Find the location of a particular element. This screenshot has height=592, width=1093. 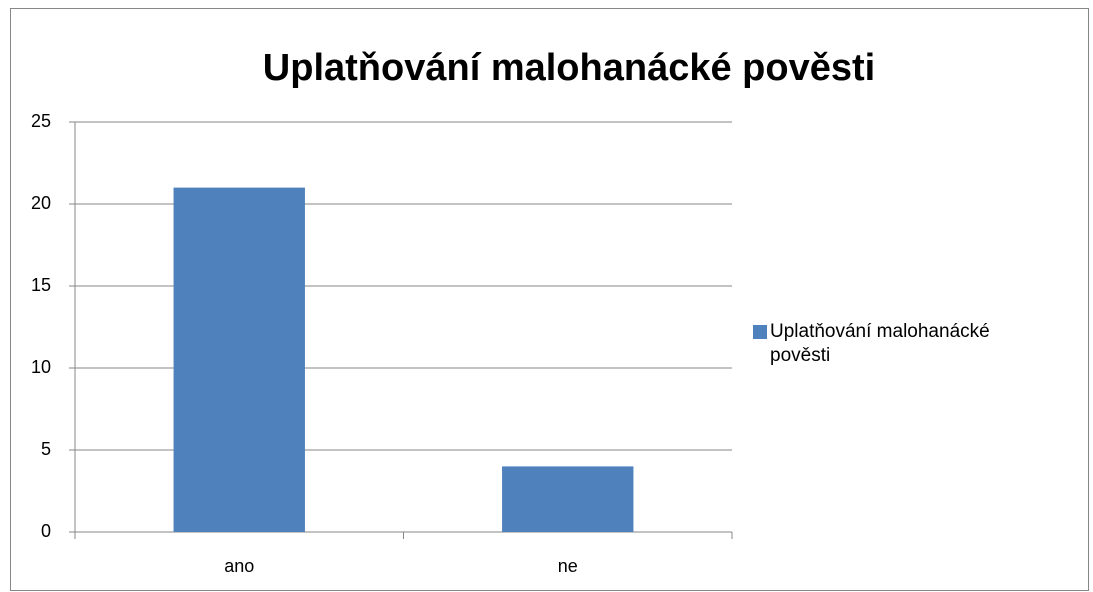

y-tick-label: 20 is located at coordinates (41, 203).